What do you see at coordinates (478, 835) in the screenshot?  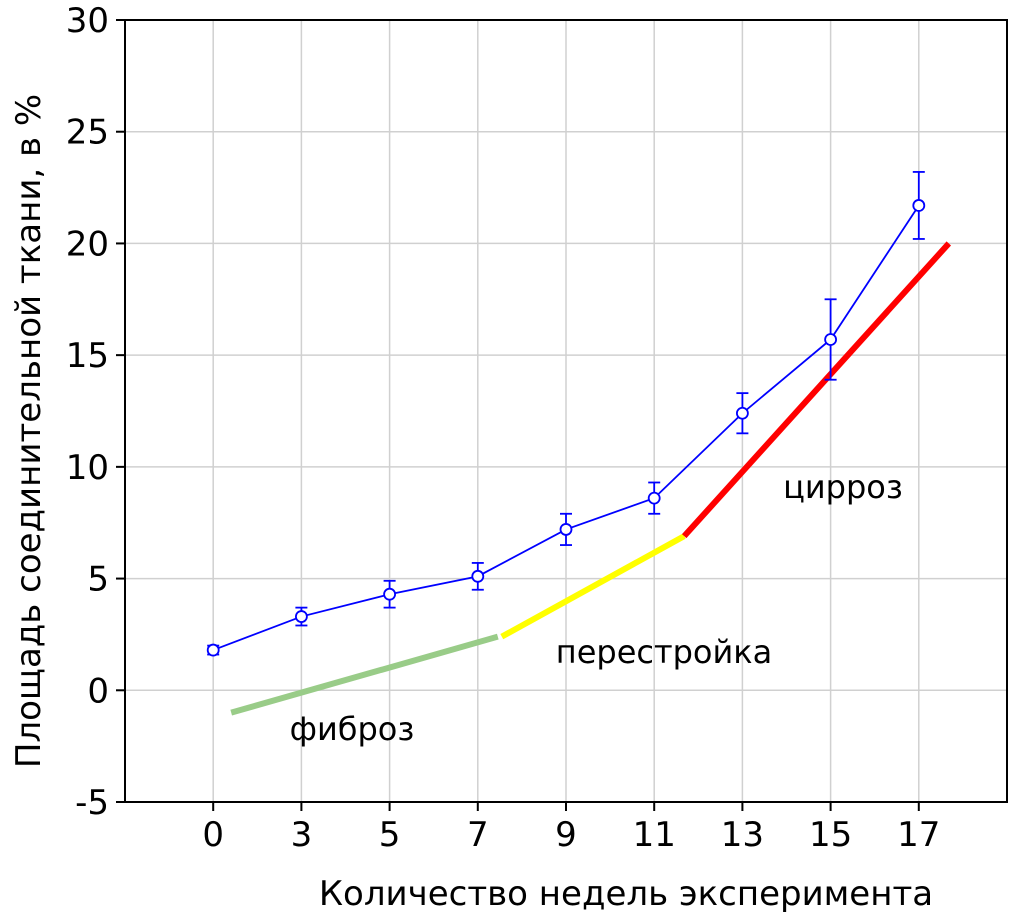 I see `x-tick-label: 7` at bounding box center [478, 835].